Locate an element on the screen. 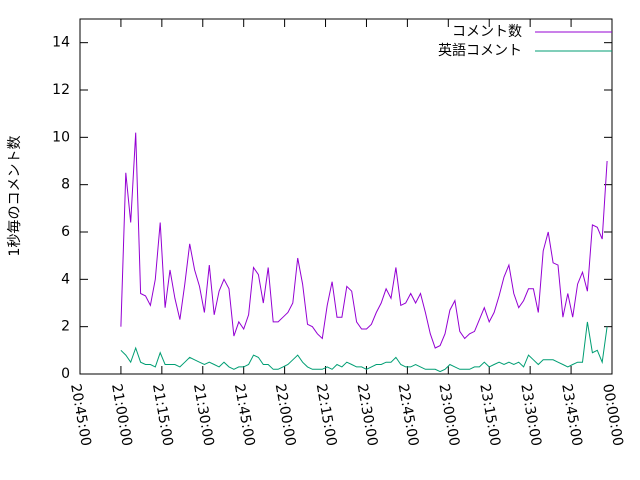 The width and height of the screenshot is (640, 480). series-line is located at coordinates (364, 347).